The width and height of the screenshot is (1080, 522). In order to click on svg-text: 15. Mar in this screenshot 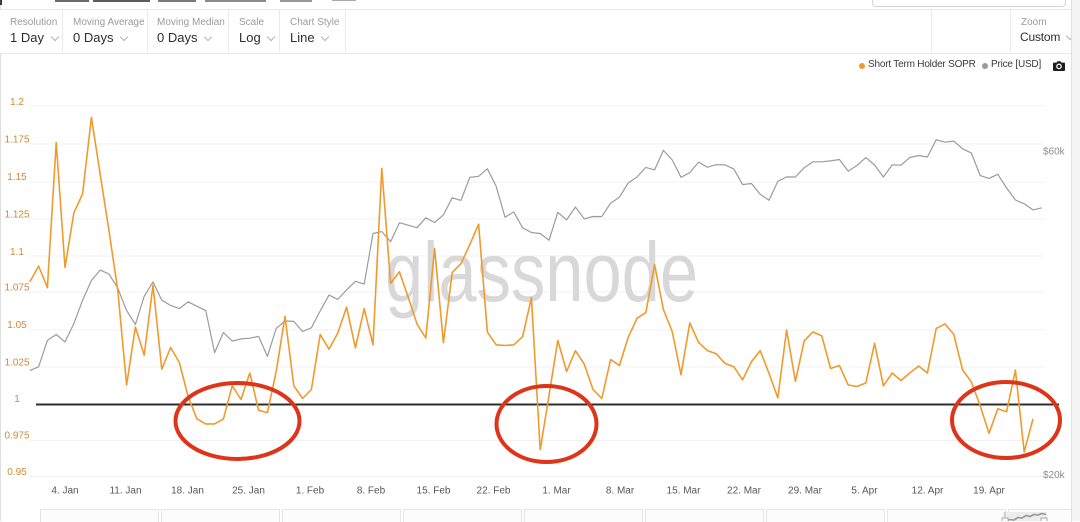, I will do `click(684, 491)`.